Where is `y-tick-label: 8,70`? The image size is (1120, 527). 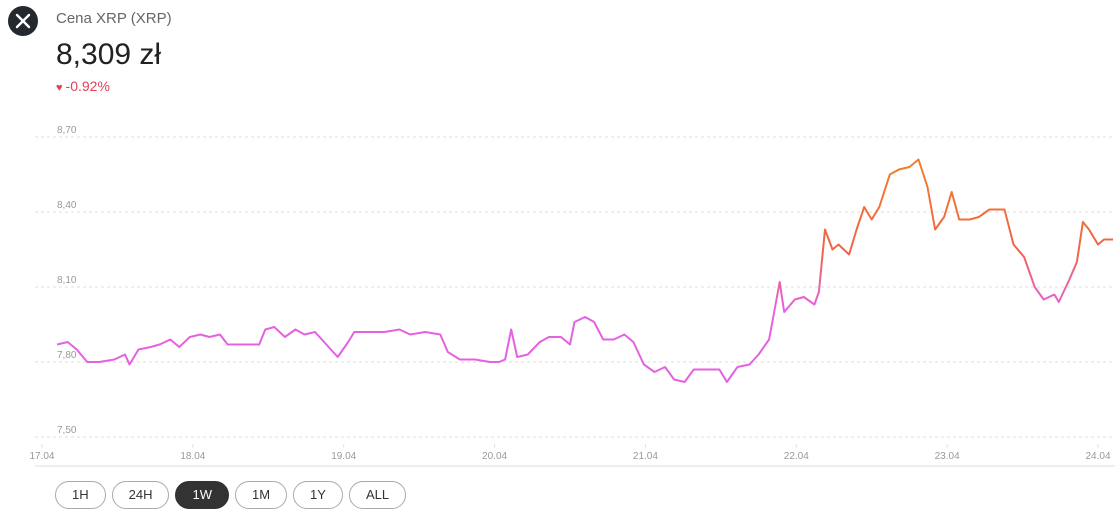
y-tick-label: 8,70 is located at coordinates (67, 130).